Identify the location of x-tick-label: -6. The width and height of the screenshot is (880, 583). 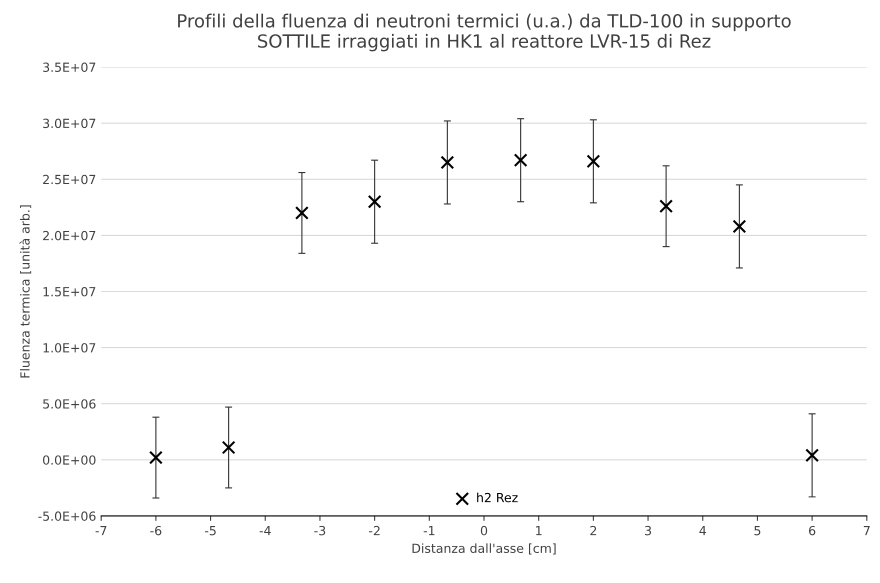
(156, 531).